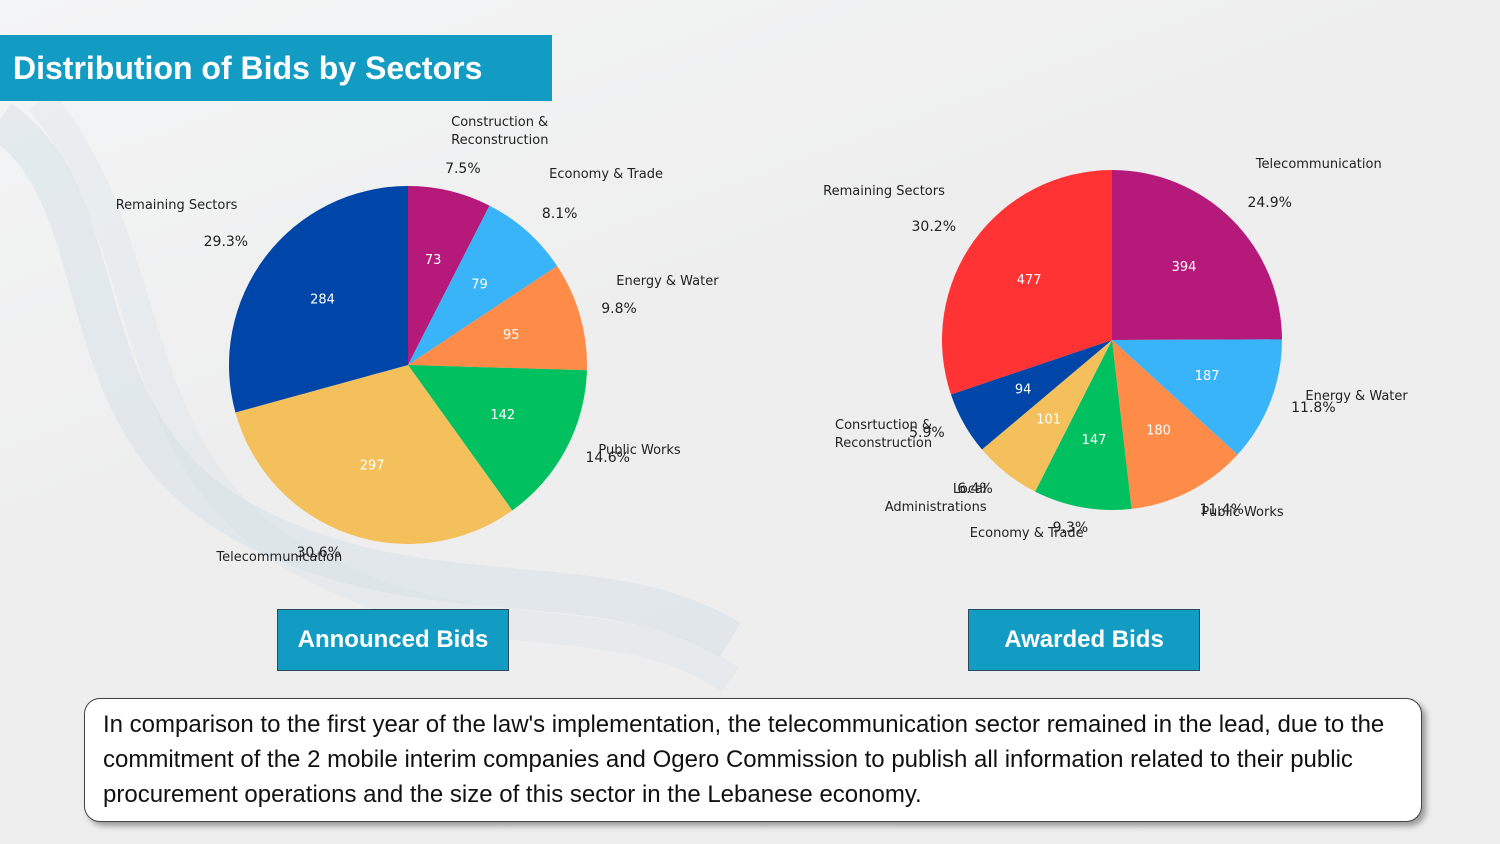 The height and width of the screenshot is (844, 1500). I want to click on slice-value-label: 284, so click(322, 299).